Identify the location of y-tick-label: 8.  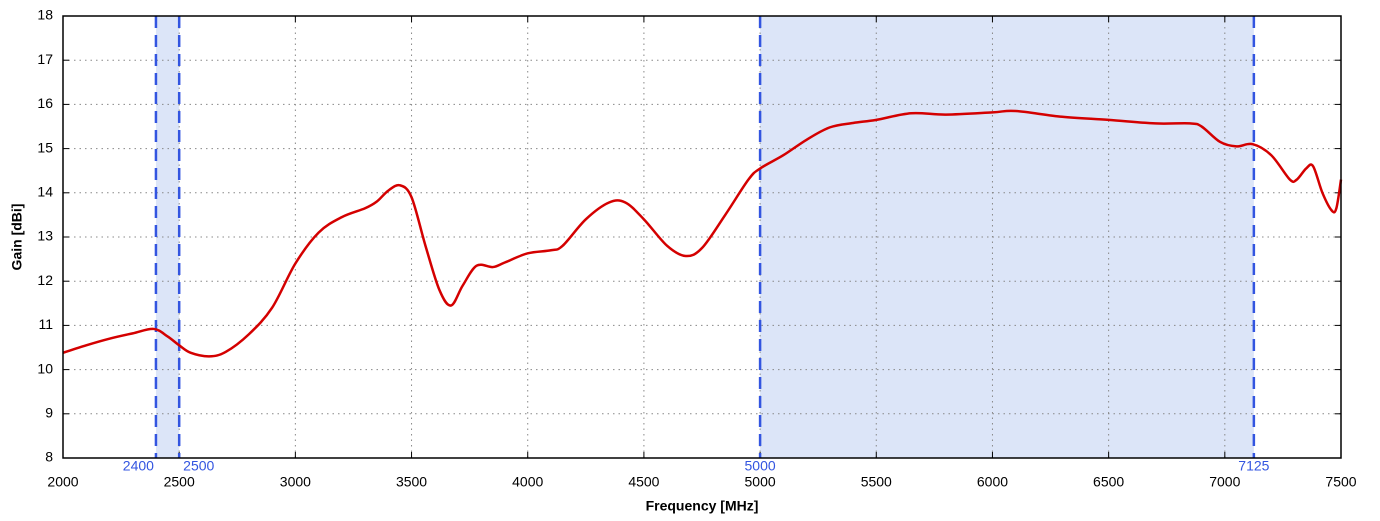
(49, 457).